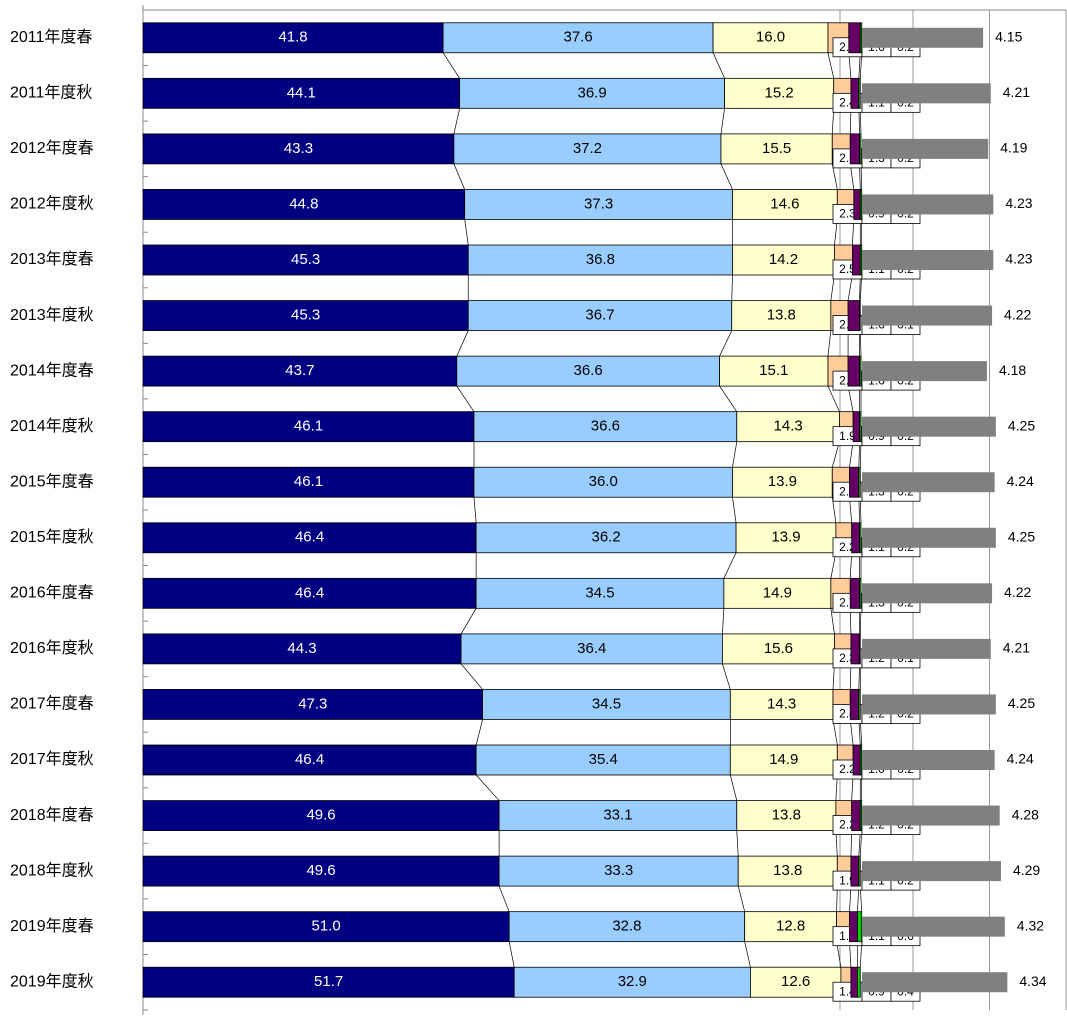 Image resolution: width=1067 pixels, height=1017 pixels. I want to click on value-label: 46.1, so click(308, 481).